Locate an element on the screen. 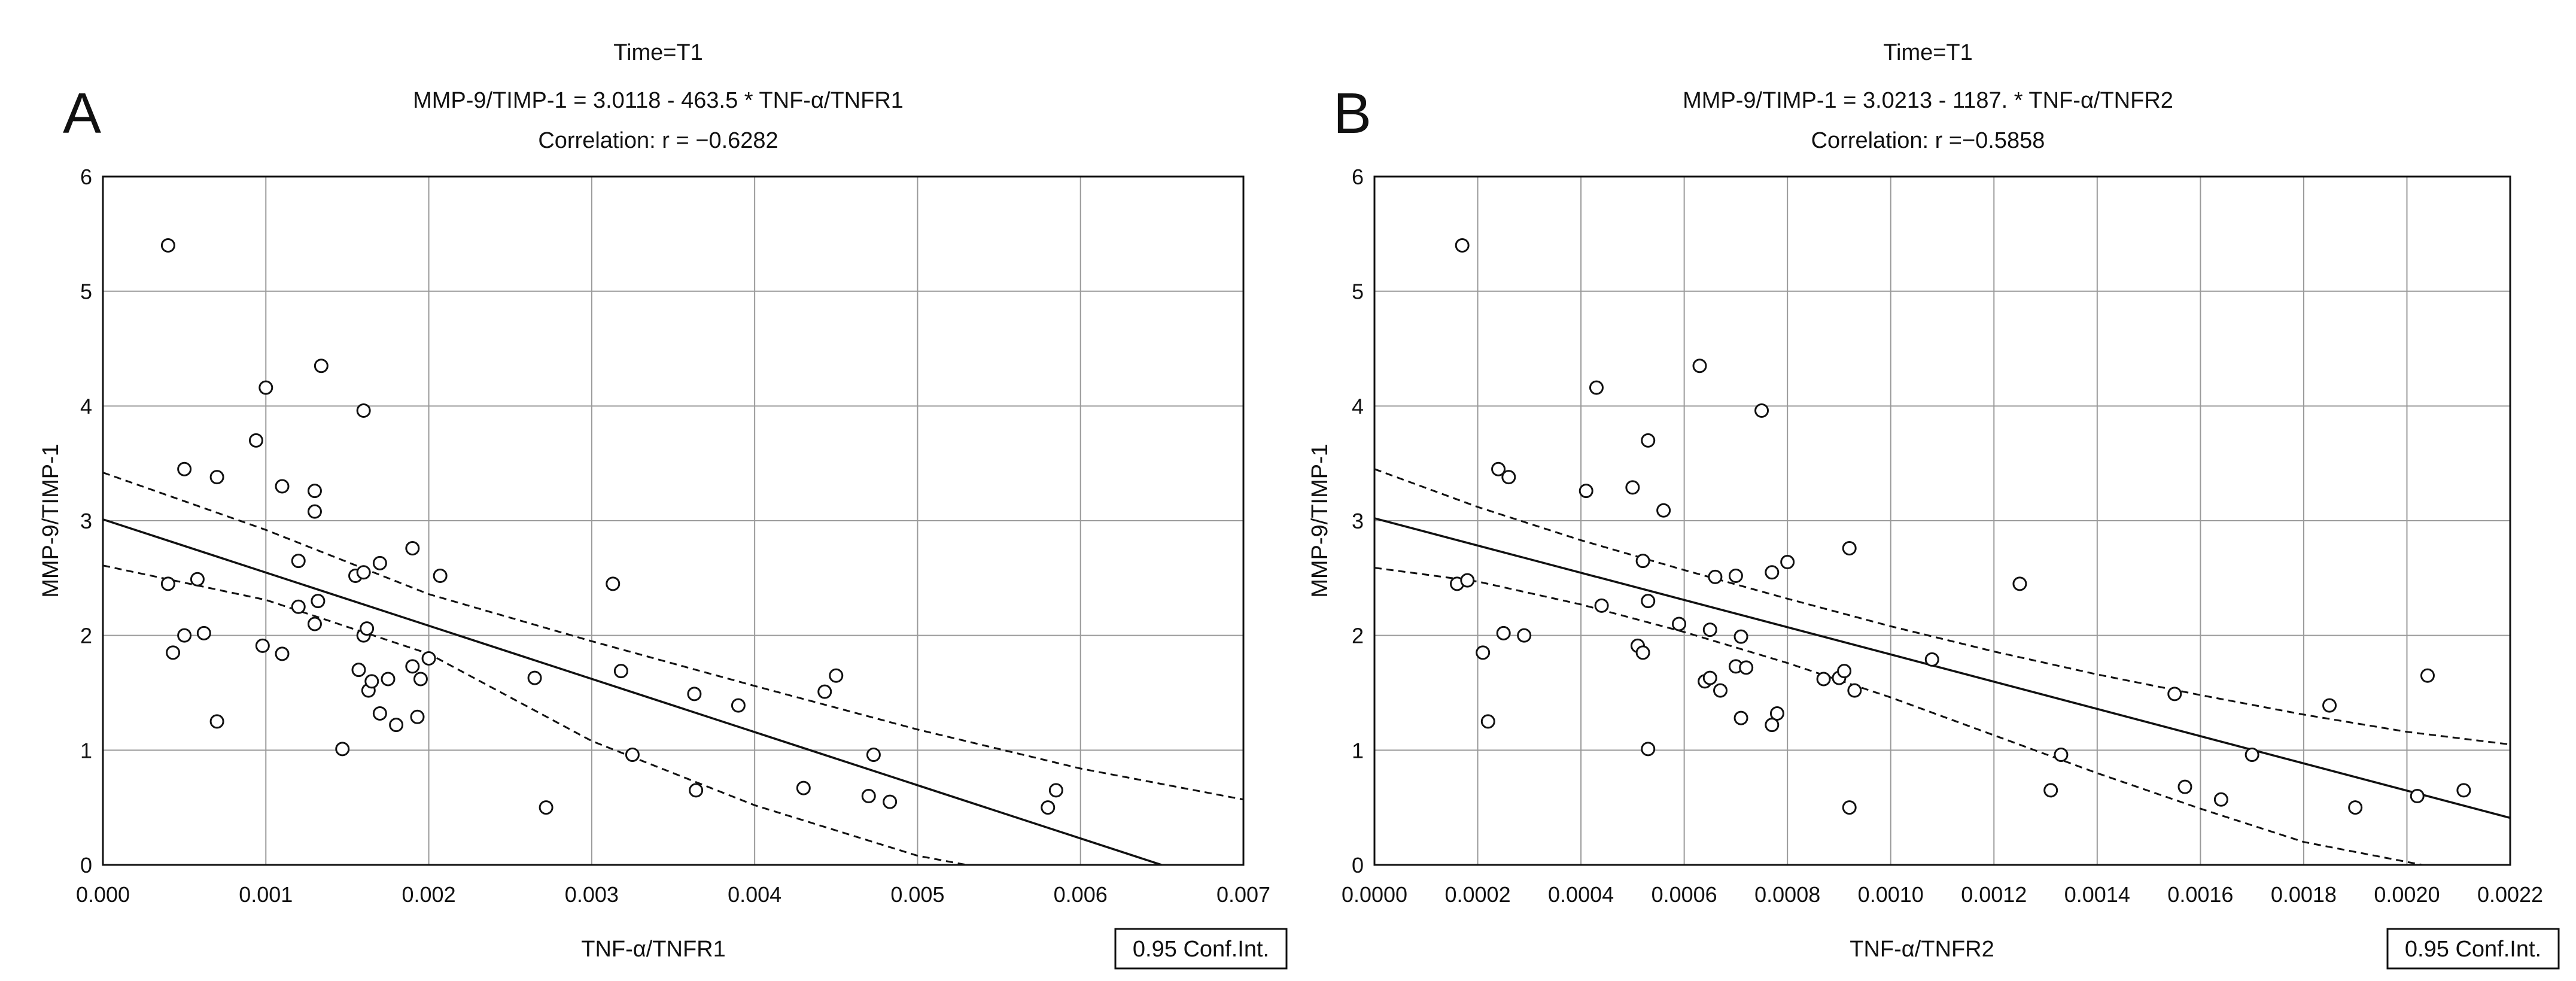 The height and width of the screenshot is (981, 2576). panel-a-regression-line is located at coordinates (632, 692).